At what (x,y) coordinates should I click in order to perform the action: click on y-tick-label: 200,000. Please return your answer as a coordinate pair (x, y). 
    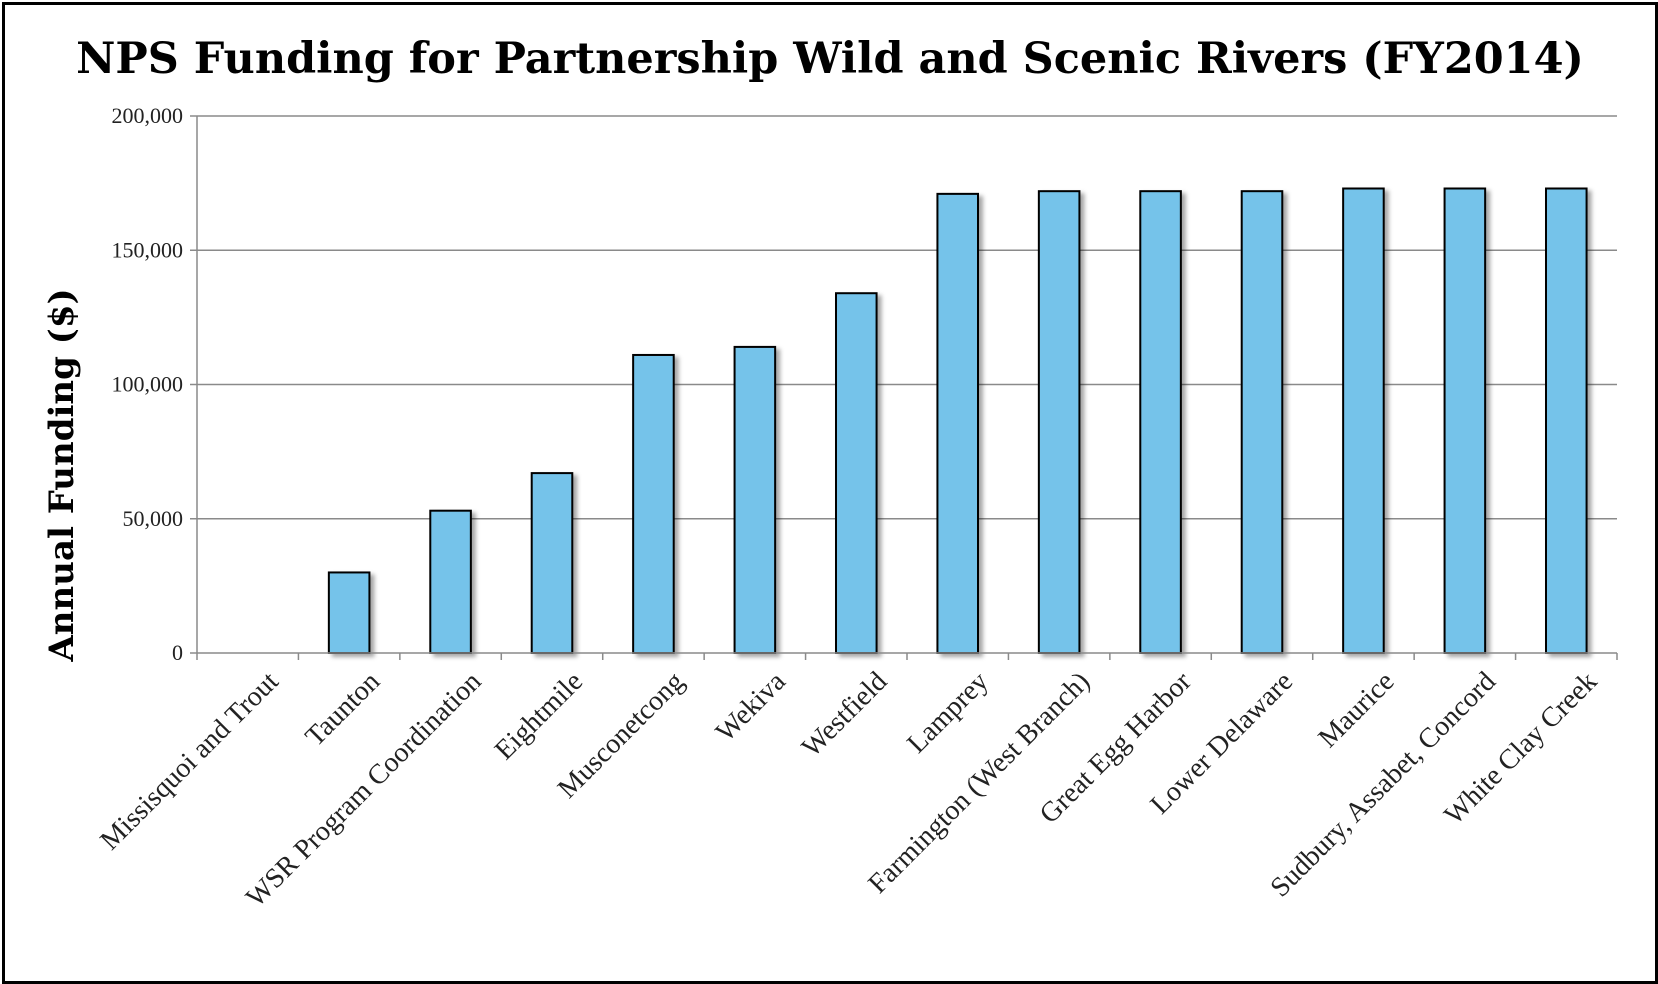
    Looking at the image, I should click on (148, 115).